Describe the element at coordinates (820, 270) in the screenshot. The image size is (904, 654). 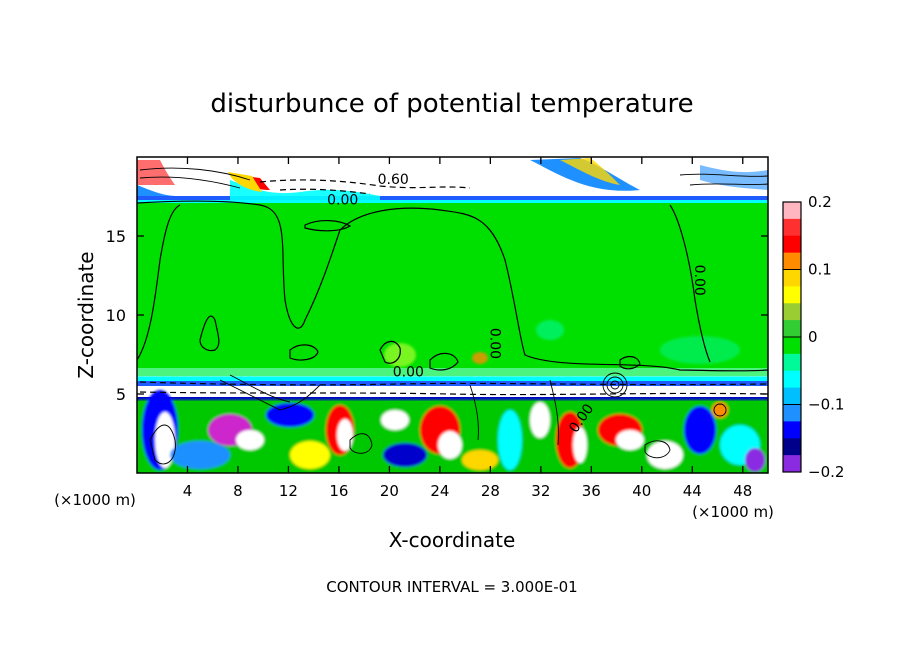
I see `colorbar-tick-label: 0.1` at that location.